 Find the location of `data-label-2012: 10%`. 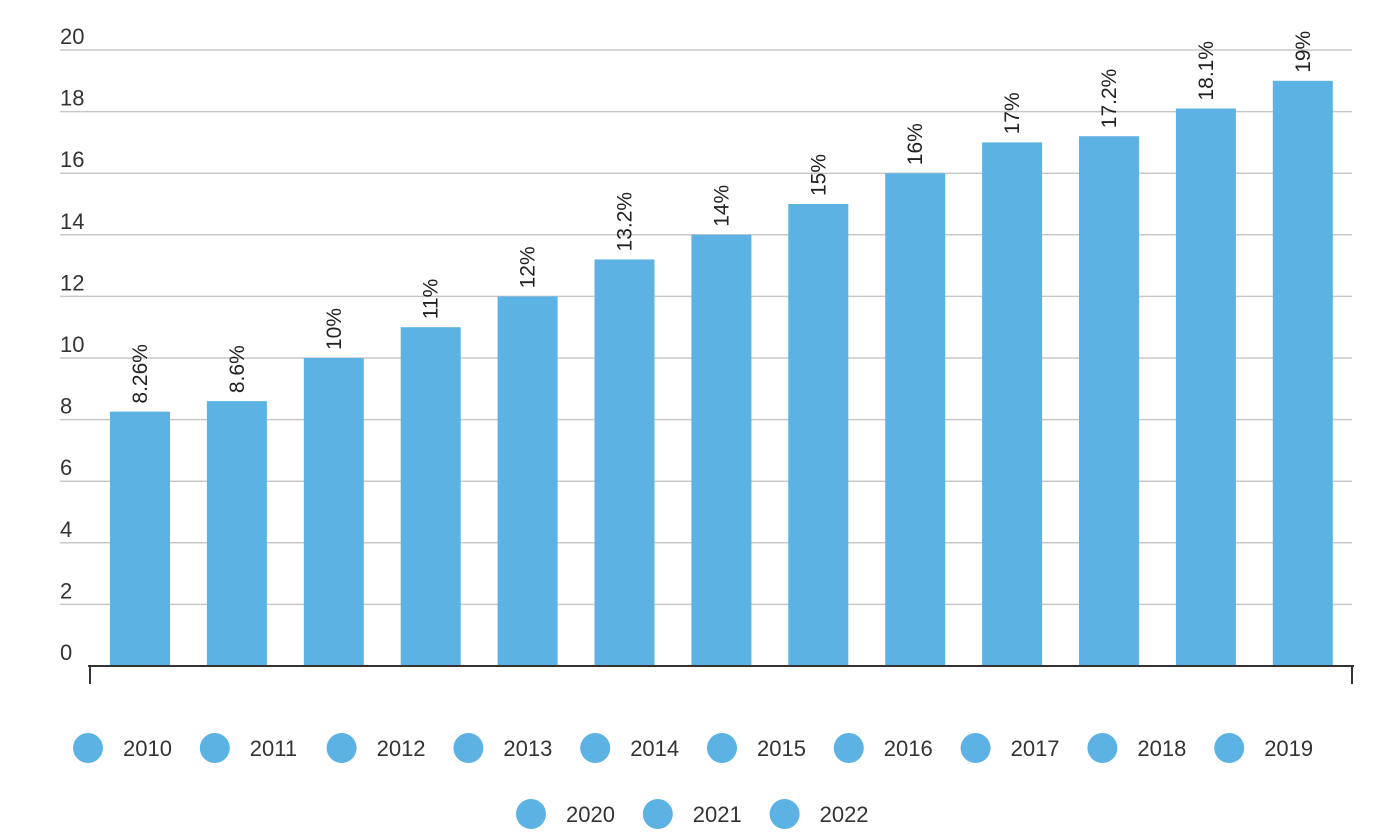

data-label-2012: 10% is located at coordinates (334, 329).